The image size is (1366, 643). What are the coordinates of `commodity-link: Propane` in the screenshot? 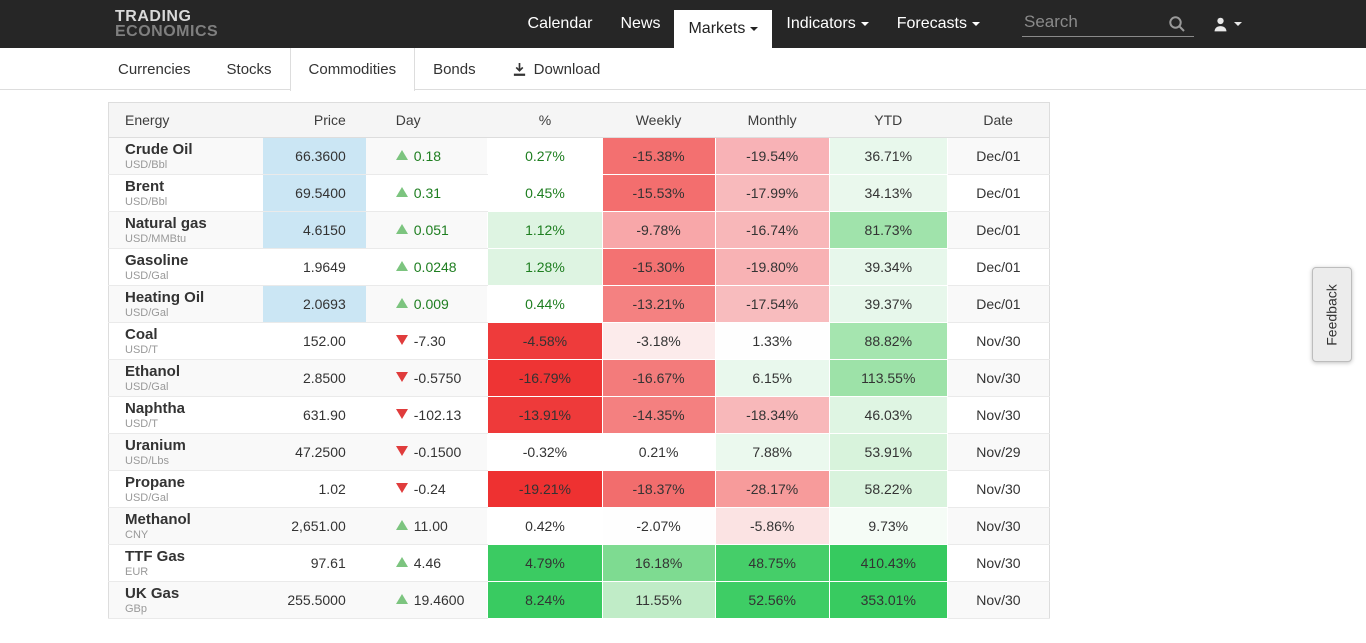 It's located at (155, 482).